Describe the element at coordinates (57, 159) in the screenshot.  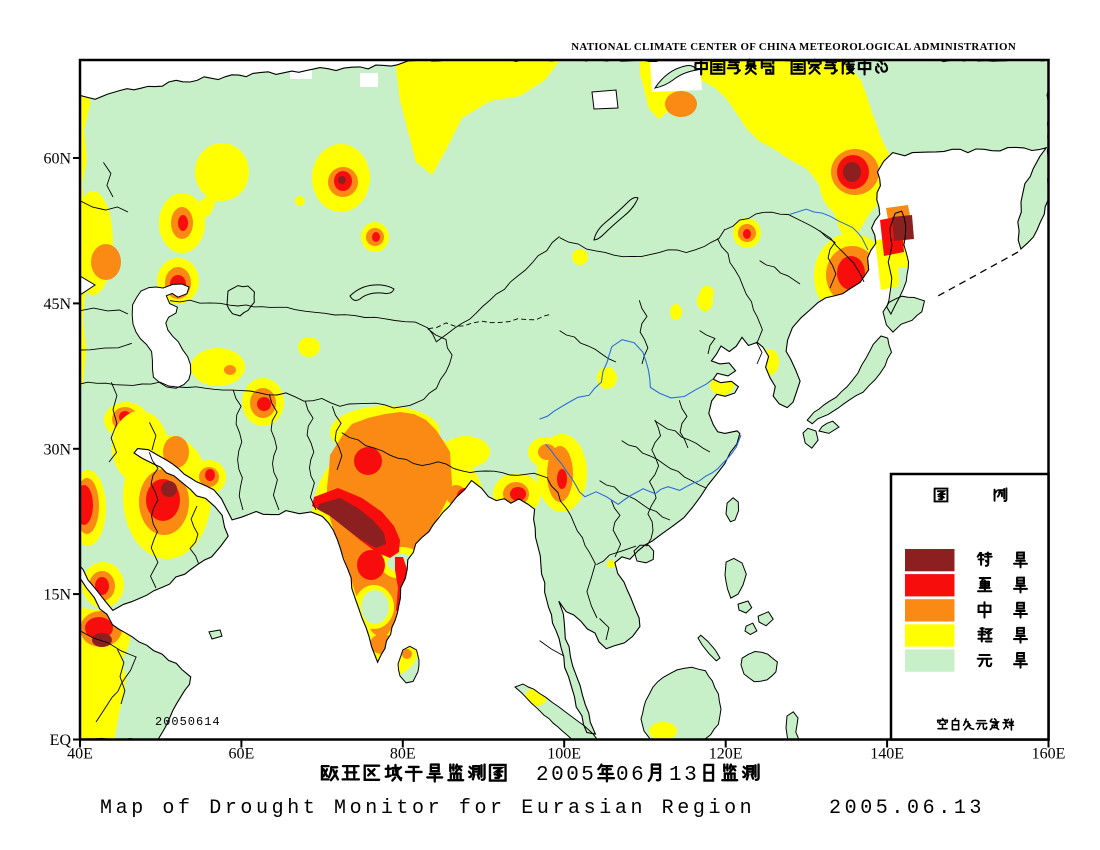
I see `svg-text: 60N` at that location.